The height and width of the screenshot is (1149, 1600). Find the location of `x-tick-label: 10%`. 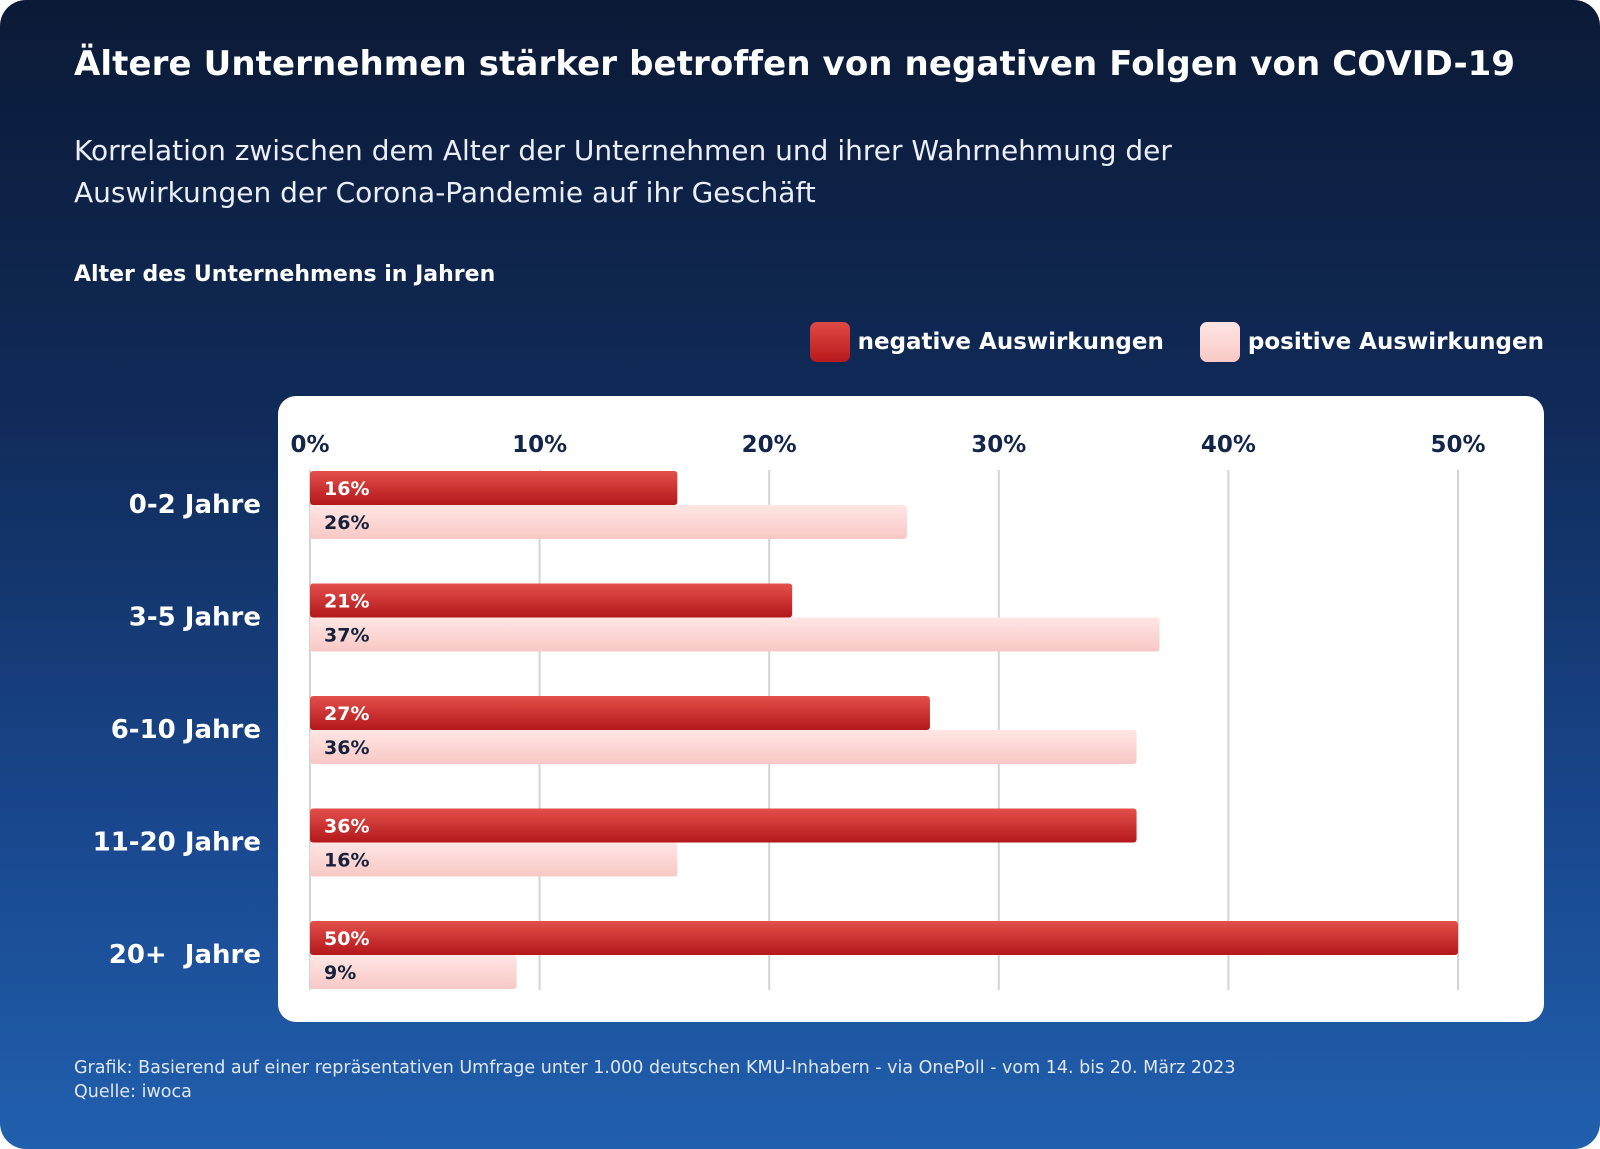

x-tick-label: 10% is located at coordinates (539, 445).